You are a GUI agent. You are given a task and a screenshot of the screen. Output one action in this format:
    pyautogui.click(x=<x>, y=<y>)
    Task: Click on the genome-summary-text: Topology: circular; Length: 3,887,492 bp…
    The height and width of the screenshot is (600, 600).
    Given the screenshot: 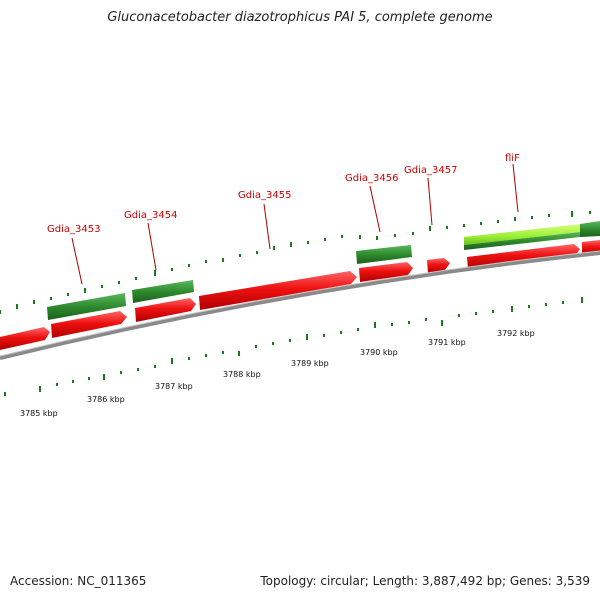 What is the action you would take?
    pyautogui.click(x=425, y=581)
    